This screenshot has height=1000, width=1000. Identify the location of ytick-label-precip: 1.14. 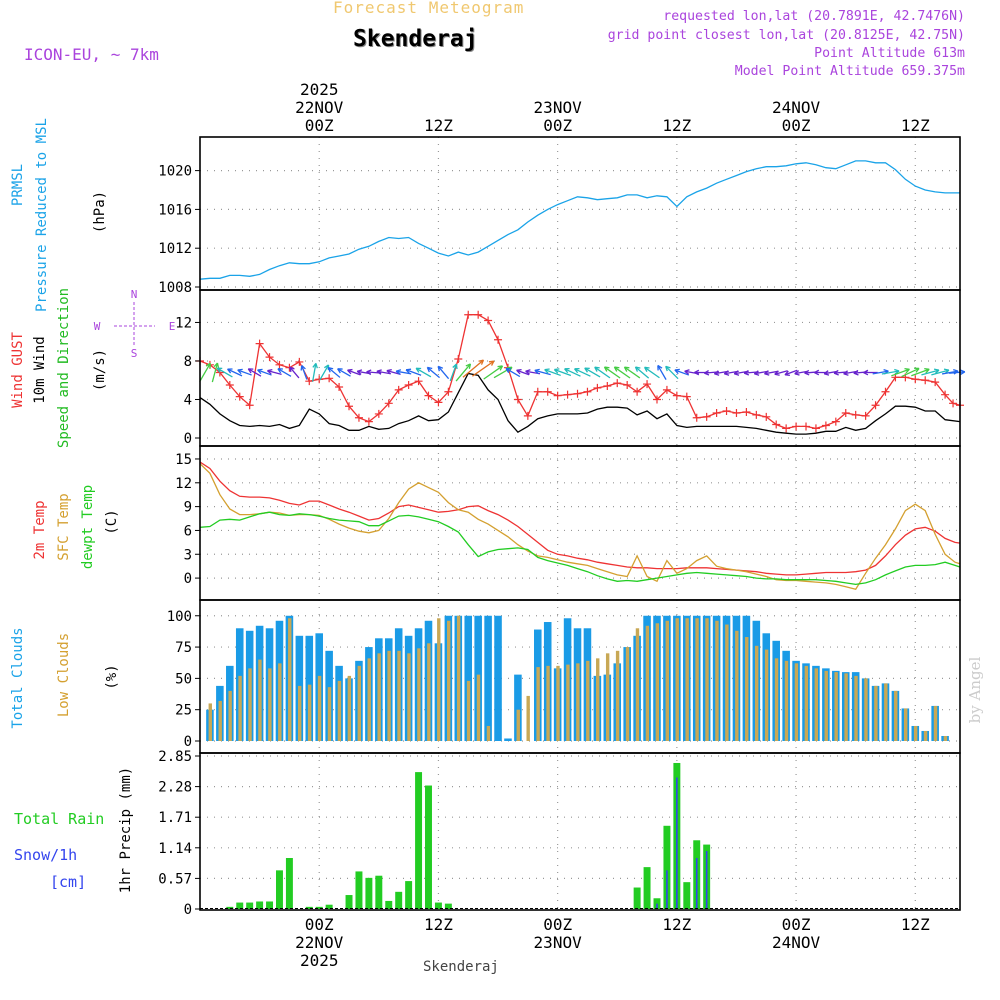
(175, 849).